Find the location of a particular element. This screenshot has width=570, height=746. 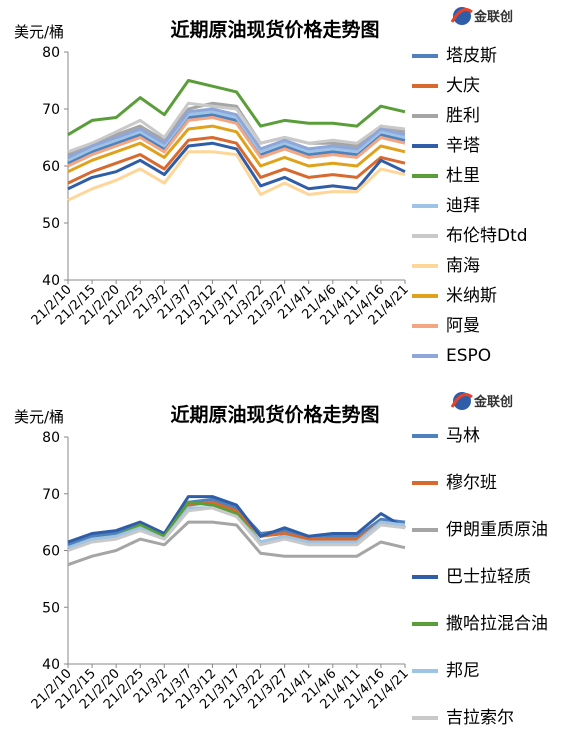

legend-label: 米纳斯 is located at coordinates (471, 296).